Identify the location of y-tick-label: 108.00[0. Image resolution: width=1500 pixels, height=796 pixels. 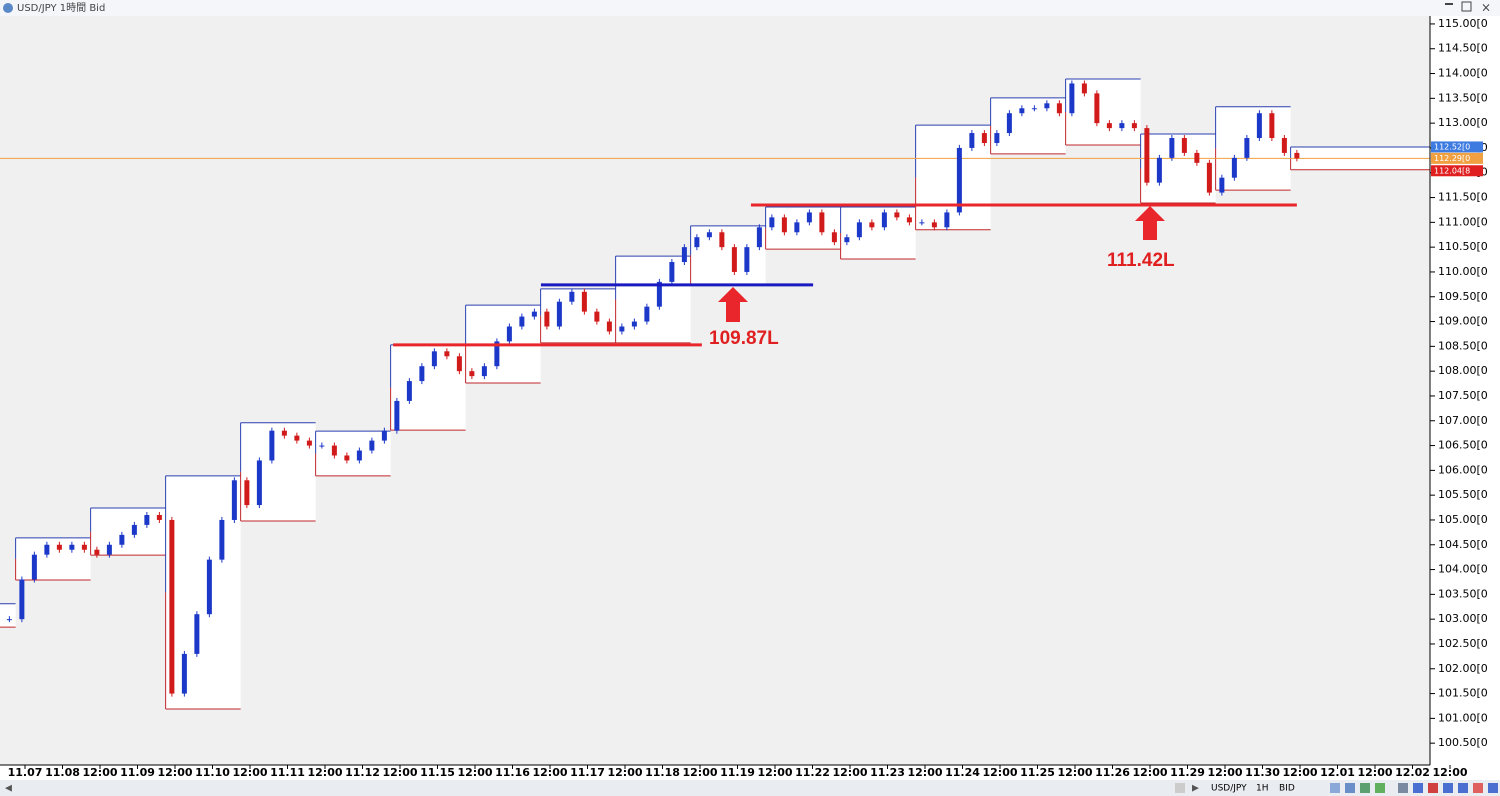
(1463, 370).